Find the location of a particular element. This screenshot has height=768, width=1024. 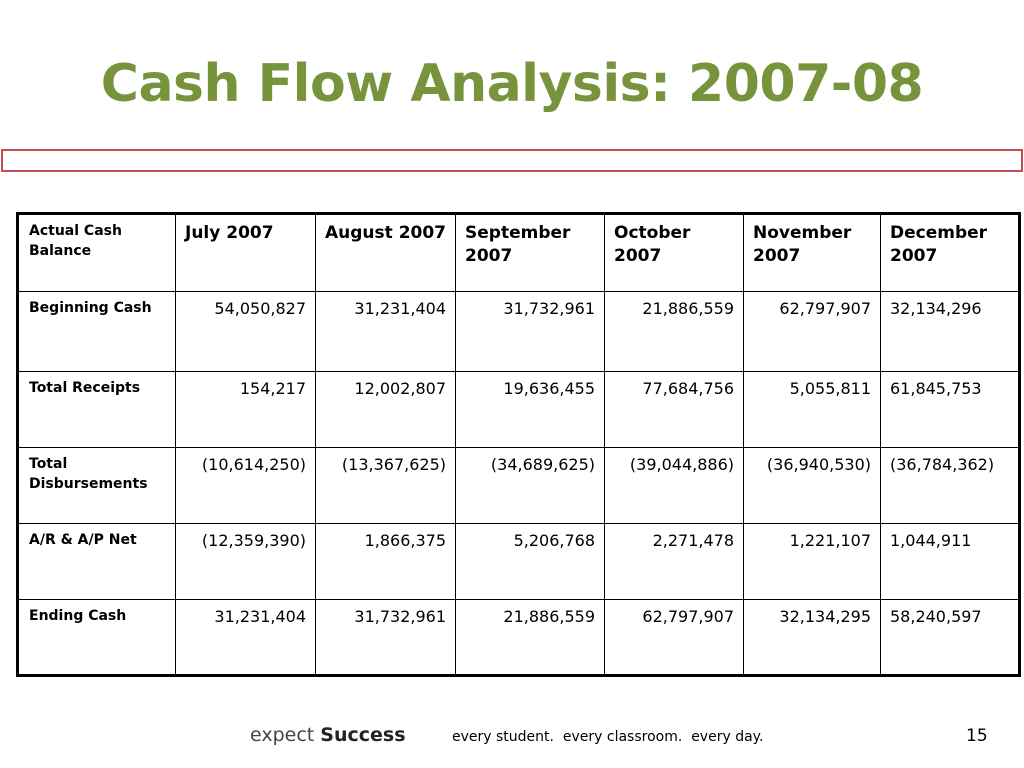

title-divider-bar is located at coordinates (512, 160).